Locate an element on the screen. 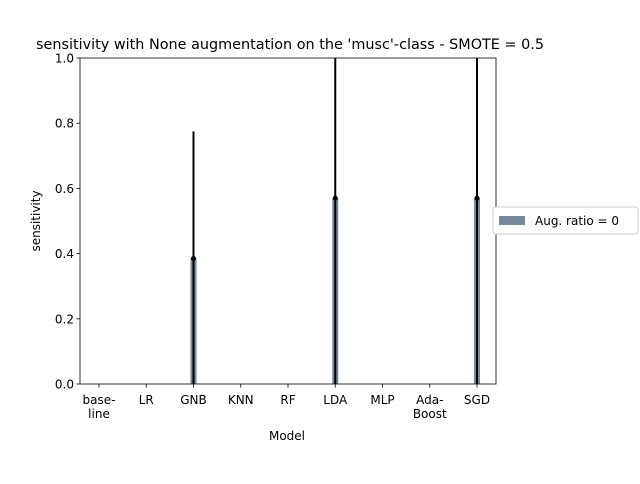 This screenshot has width=640, height=484. y-tick-label: 0.4 is located at coordinates (64, 254).